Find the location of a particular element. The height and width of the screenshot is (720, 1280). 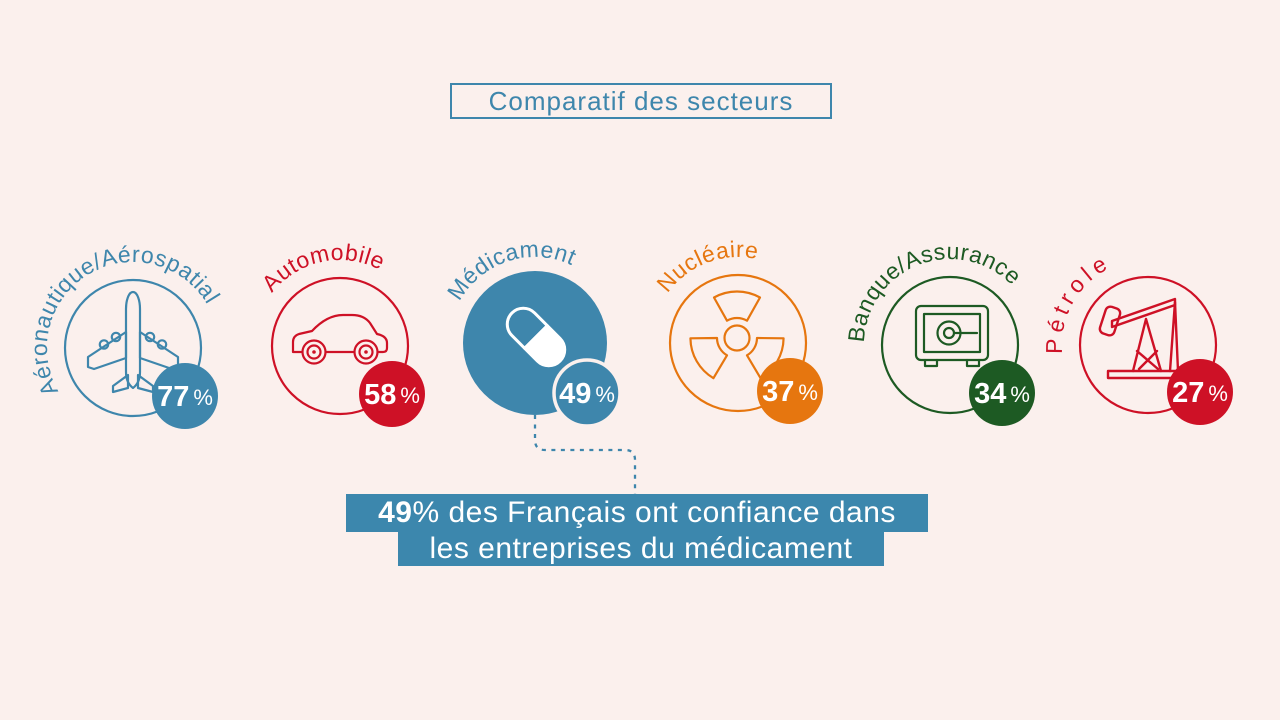

percentage-badge: 58% is located at coordinates (392, 394).